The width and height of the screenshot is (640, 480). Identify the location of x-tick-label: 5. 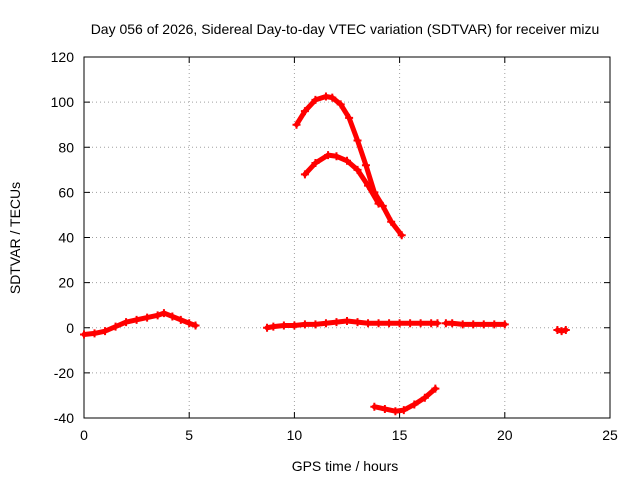
(189, 435).